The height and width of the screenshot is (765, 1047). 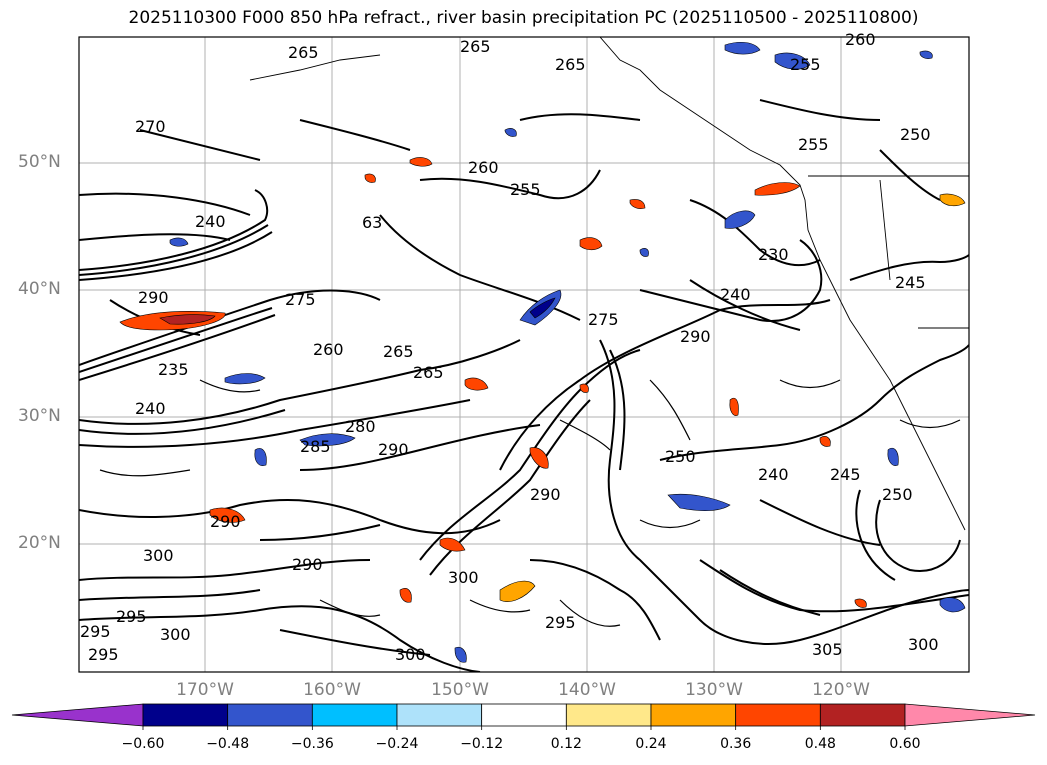 What do you see at coordinates (970, 715) in the screenshot?
I see `colorbar-extend-max` at bounding box center [970, 715].